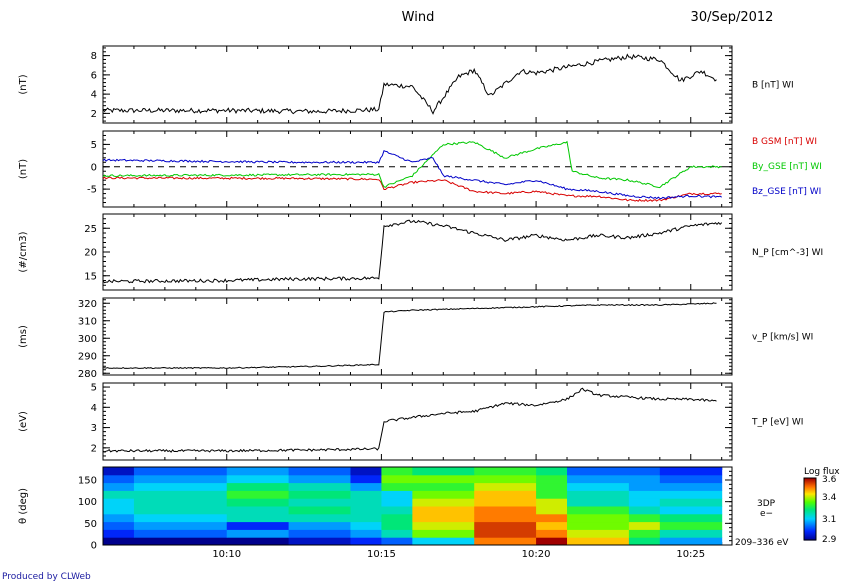 The height and width of the screenshot is (584, 864). What do you see at coordinates (46, 577) in the screenshot?
I see `footer-credit: Produced by CLWeb` at bounding box center [46, 577].